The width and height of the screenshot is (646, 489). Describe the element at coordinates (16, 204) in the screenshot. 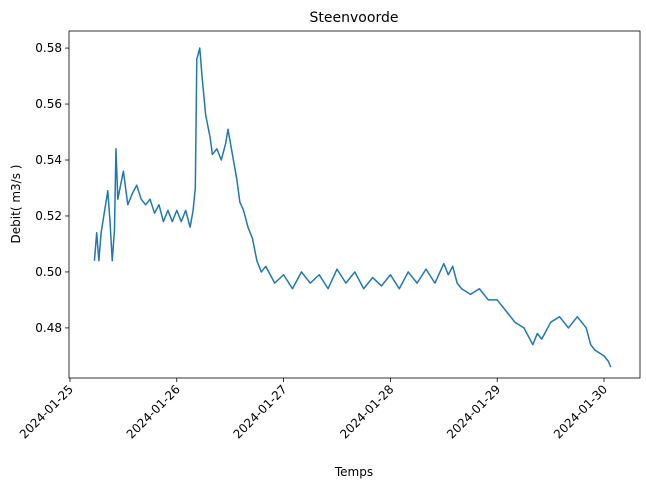

I see `y-axis-label: Debit( m3/s )` at that location.